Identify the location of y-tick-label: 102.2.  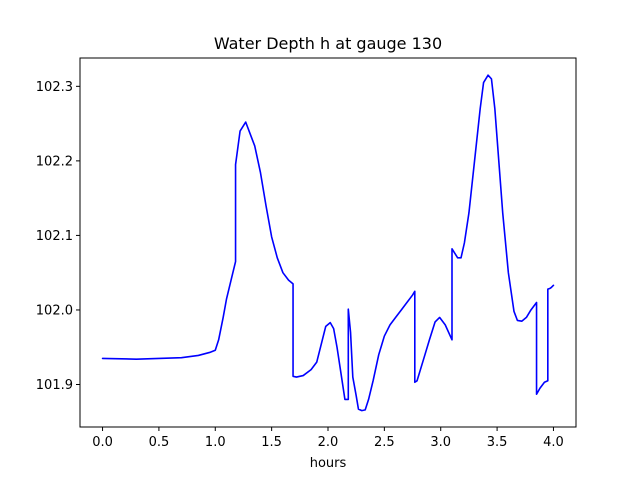
(54, 161).